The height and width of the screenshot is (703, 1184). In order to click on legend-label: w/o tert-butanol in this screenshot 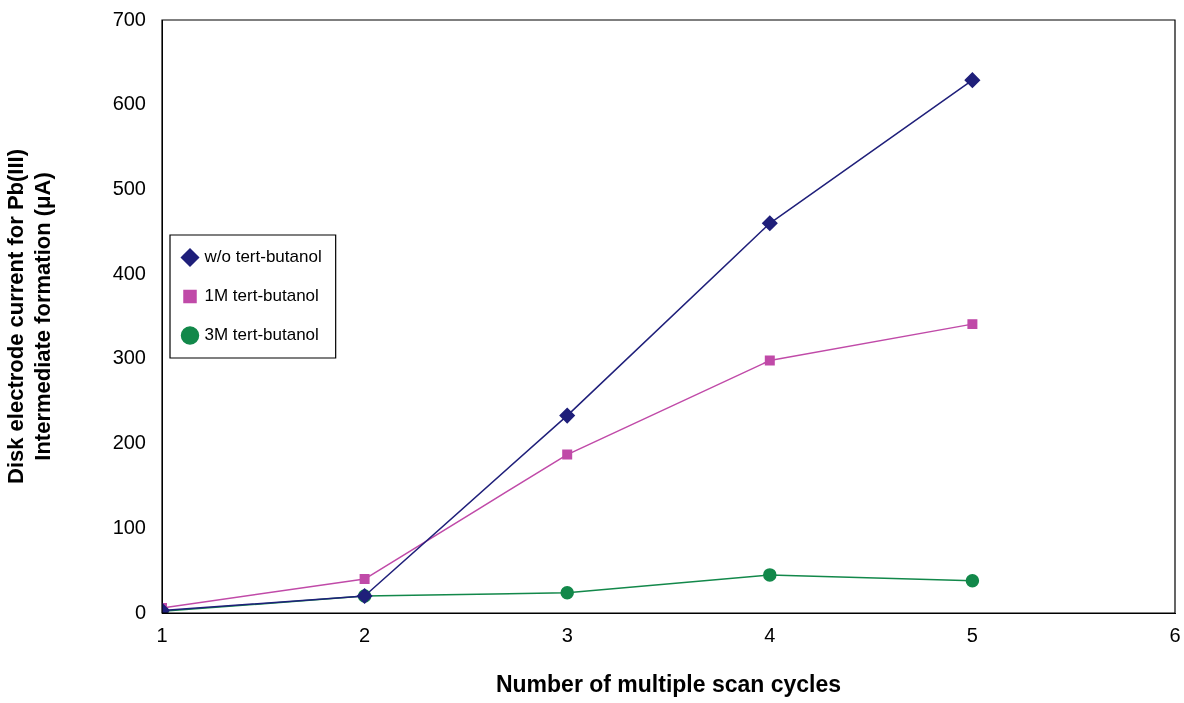, I will do `click(262, 257)`.